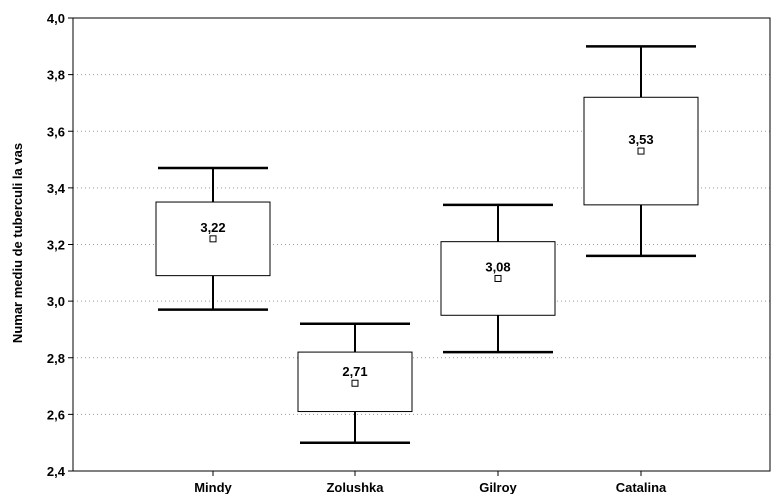 This screenshot has width=772, height=494. I want to click on y-axis-label: Numar mediu de tuberculi la vas, so click(17, 243).